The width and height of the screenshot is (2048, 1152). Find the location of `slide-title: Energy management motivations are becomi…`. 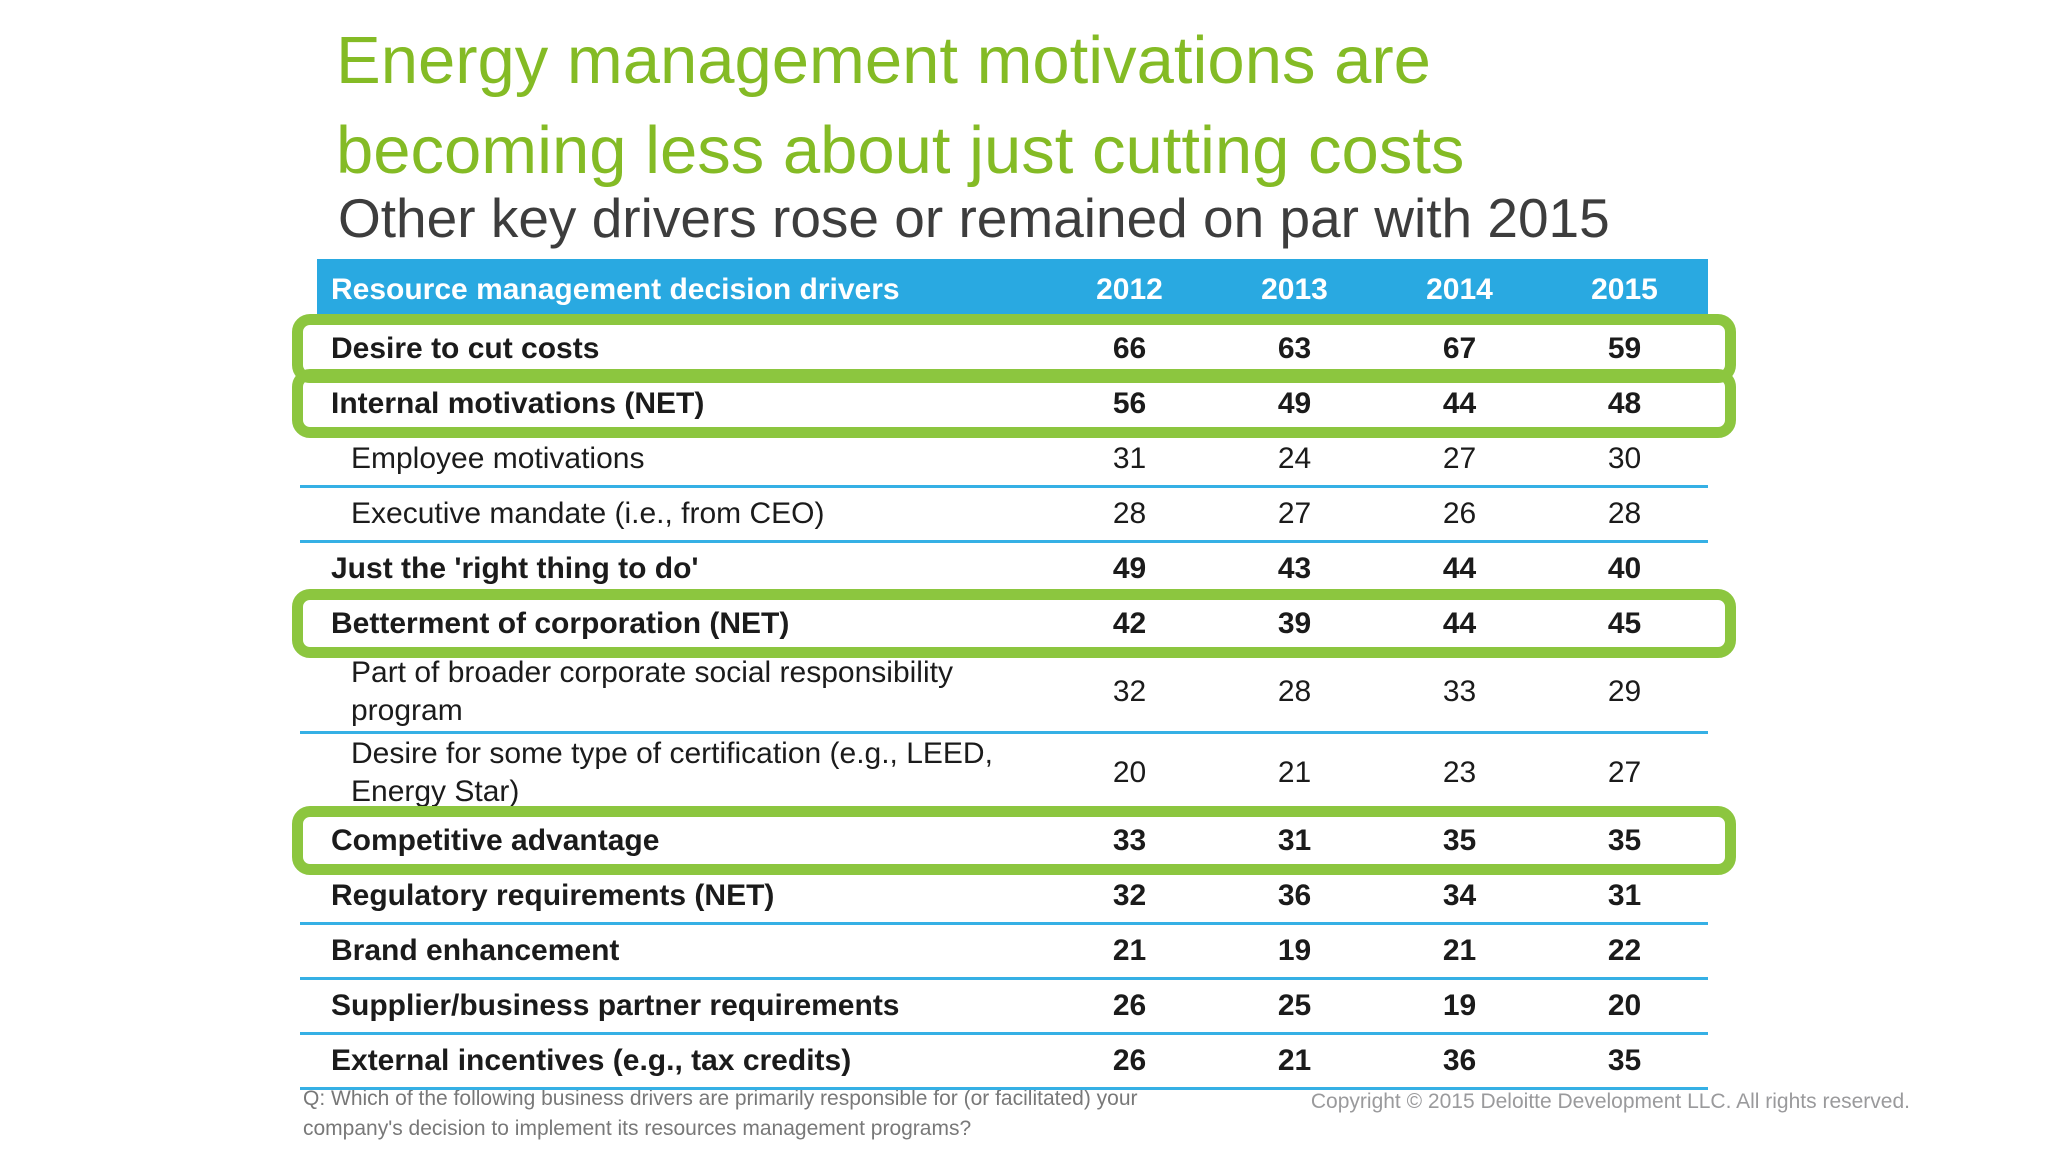

slide-title: Energy management motivations are becomi… is located at coordinates (900, 106).